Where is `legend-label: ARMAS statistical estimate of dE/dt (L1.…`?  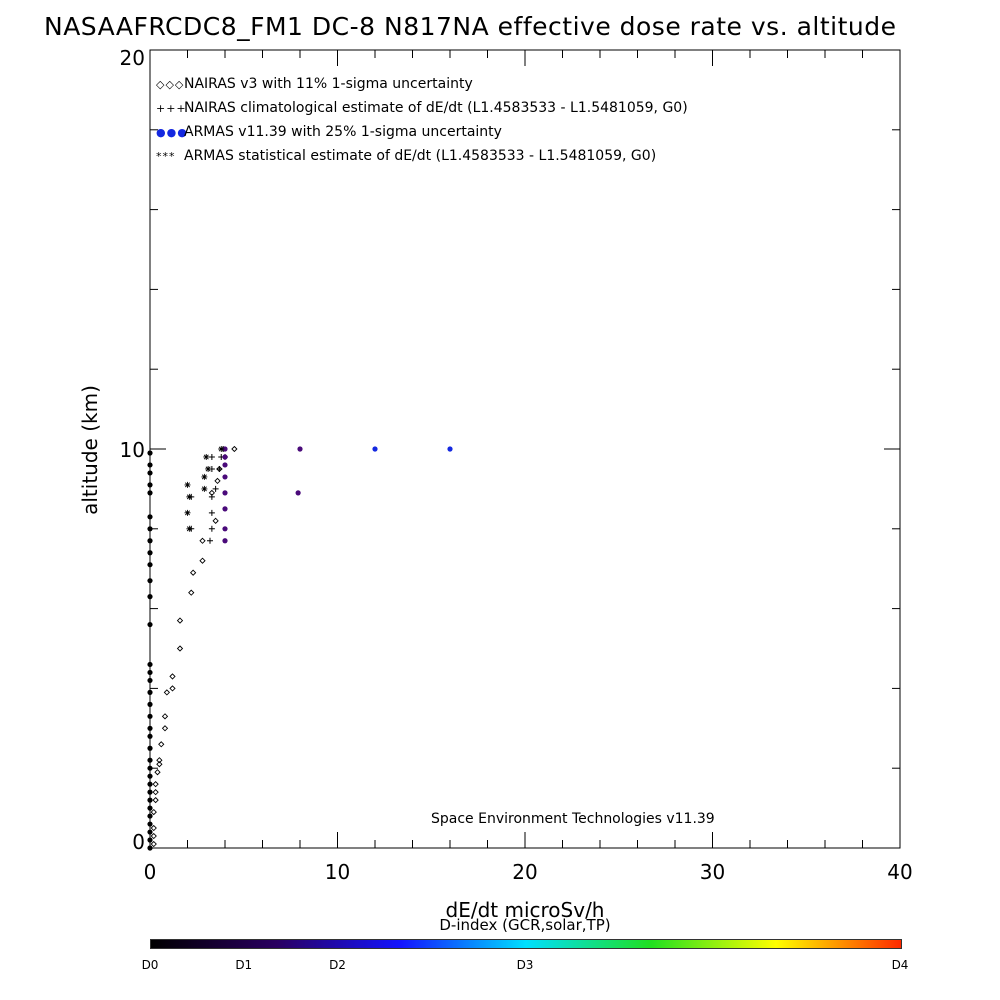
legend-label: ARMAS statistical estimate of dE/dt (L1.… is located at coordinates (420, 156).